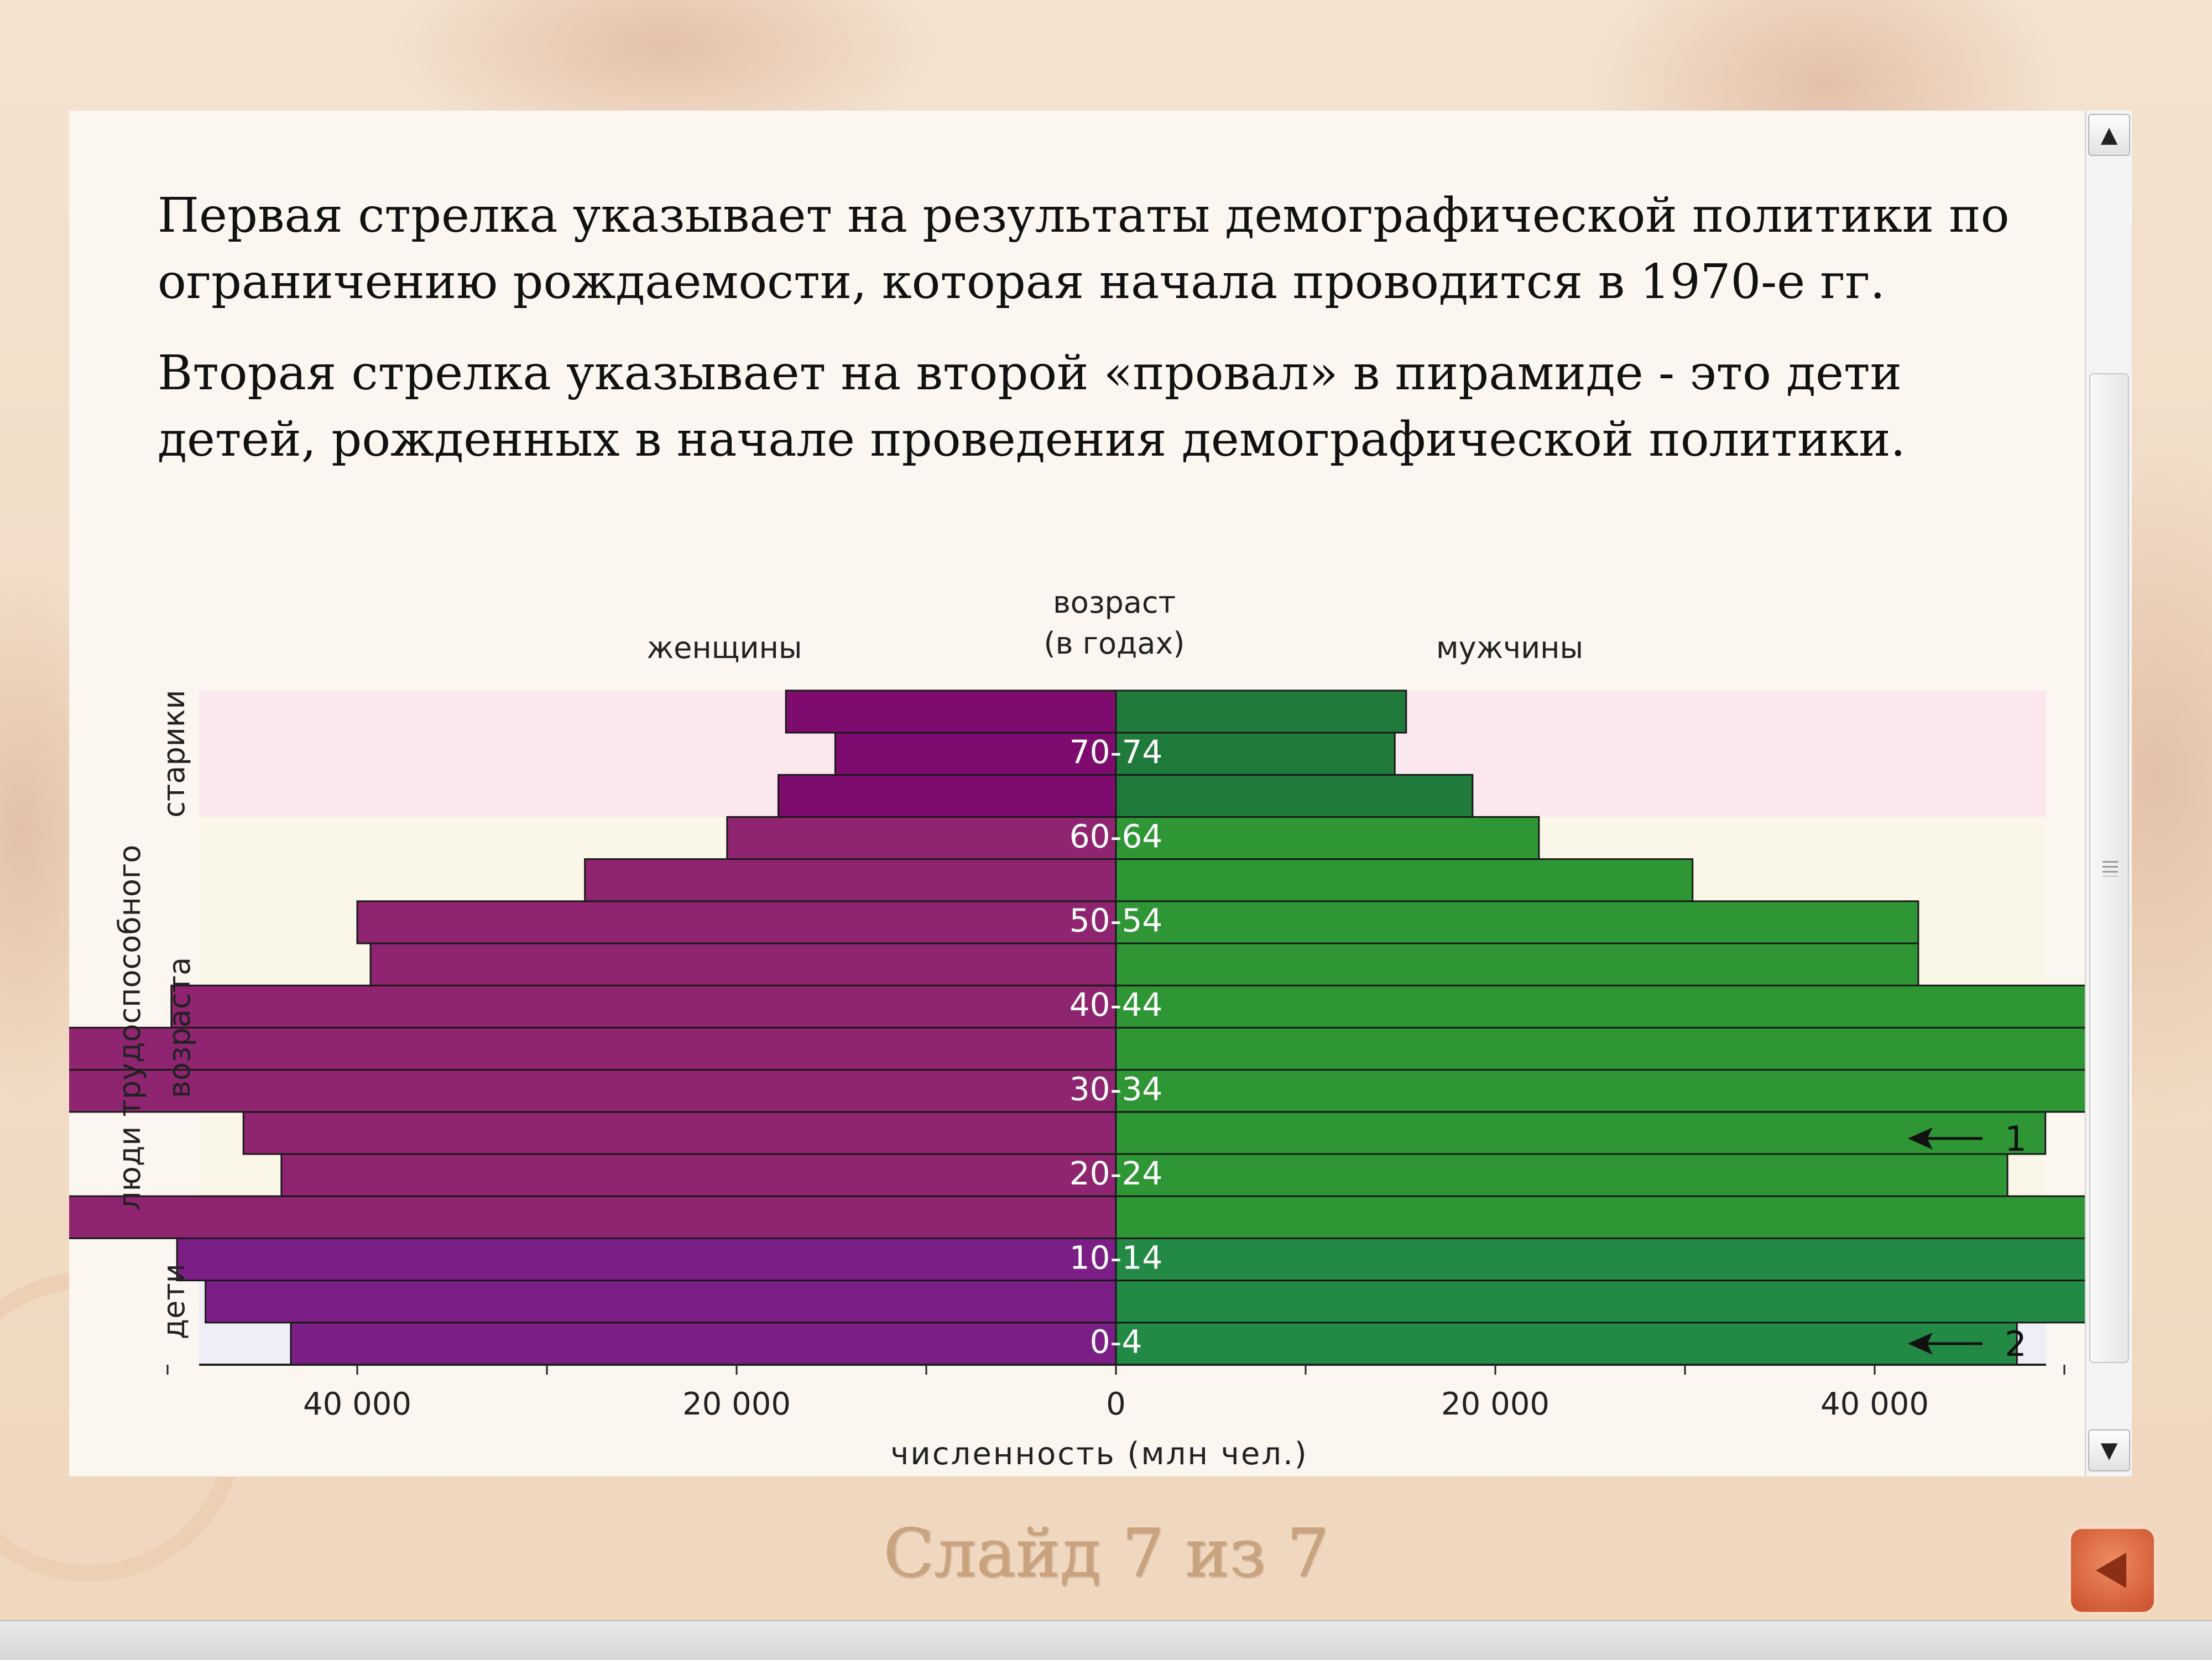 This screenshot has height=1660, width=2212. I want to click on group-label-0-0: дети, so click(174, 1301).